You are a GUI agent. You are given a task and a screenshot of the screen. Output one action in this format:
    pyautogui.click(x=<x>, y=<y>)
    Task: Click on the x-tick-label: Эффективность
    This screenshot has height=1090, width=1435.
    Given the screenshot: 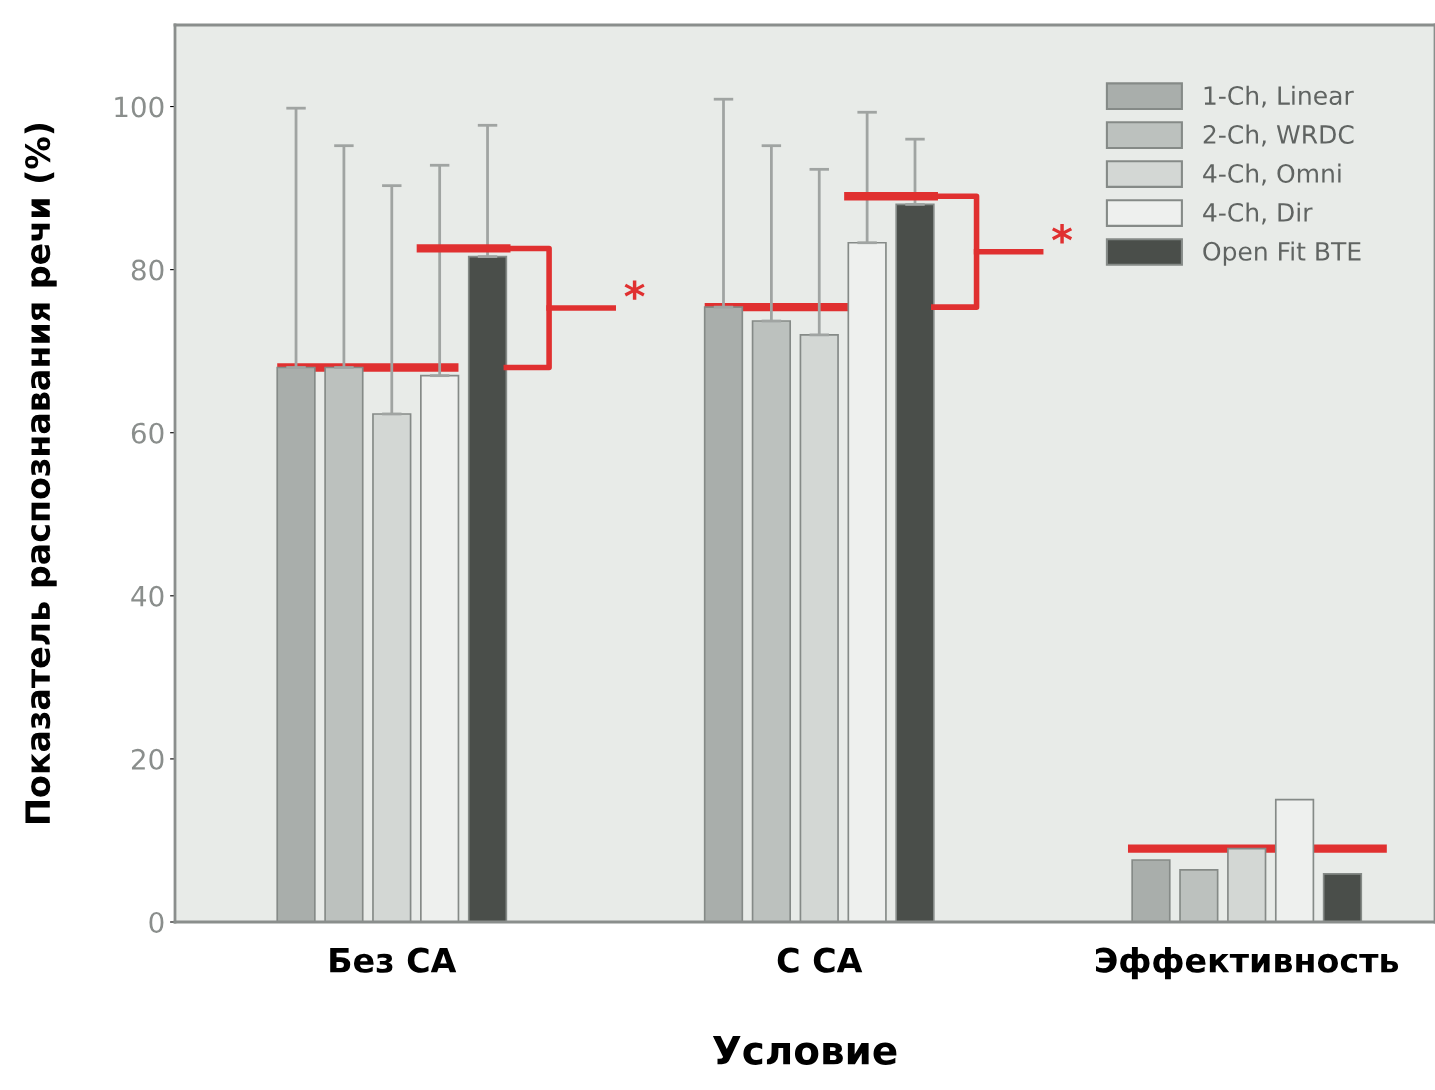 What is the action you would take?
    pyautogui.click(x=1247, y=963)
    